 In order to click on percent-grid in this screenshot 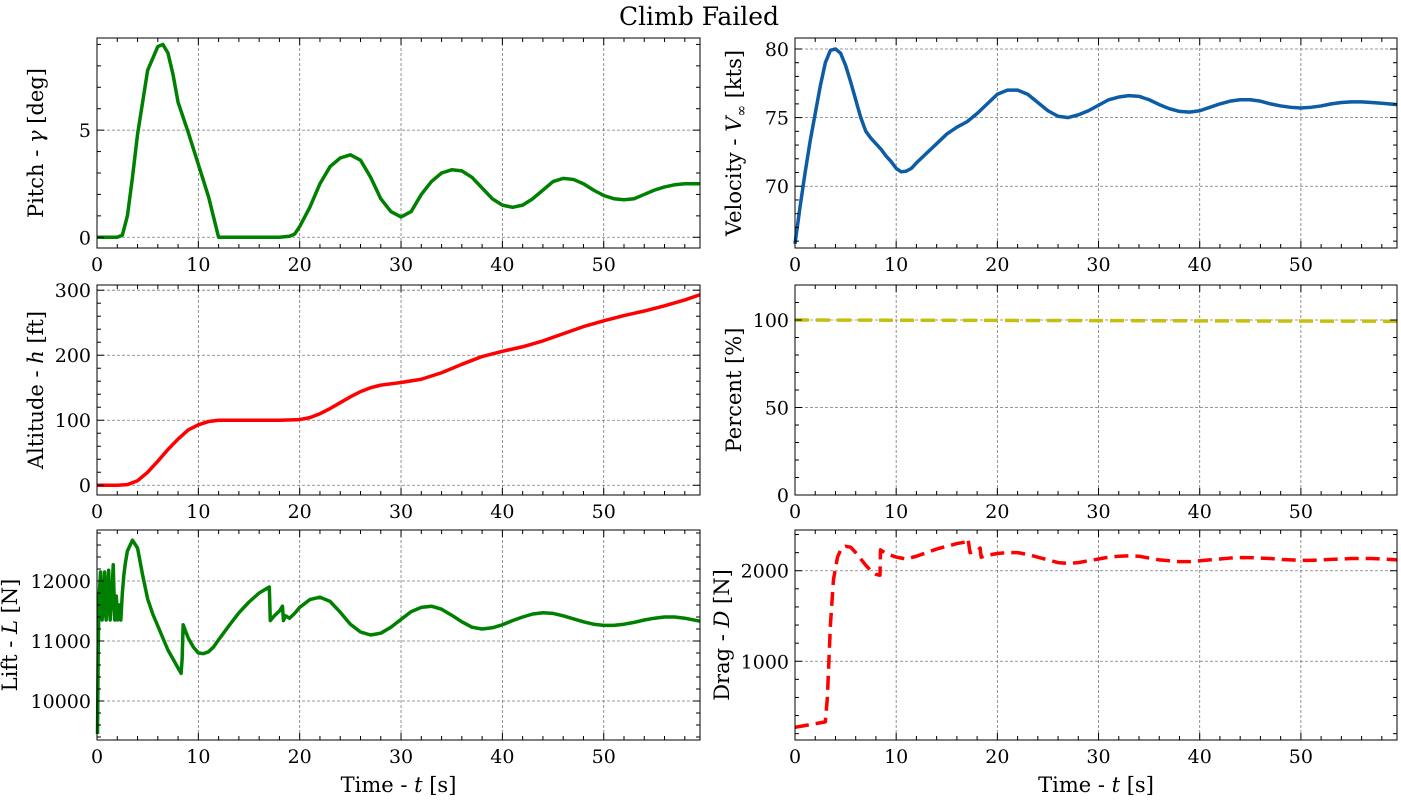, I will do `click(1096, 390)`.